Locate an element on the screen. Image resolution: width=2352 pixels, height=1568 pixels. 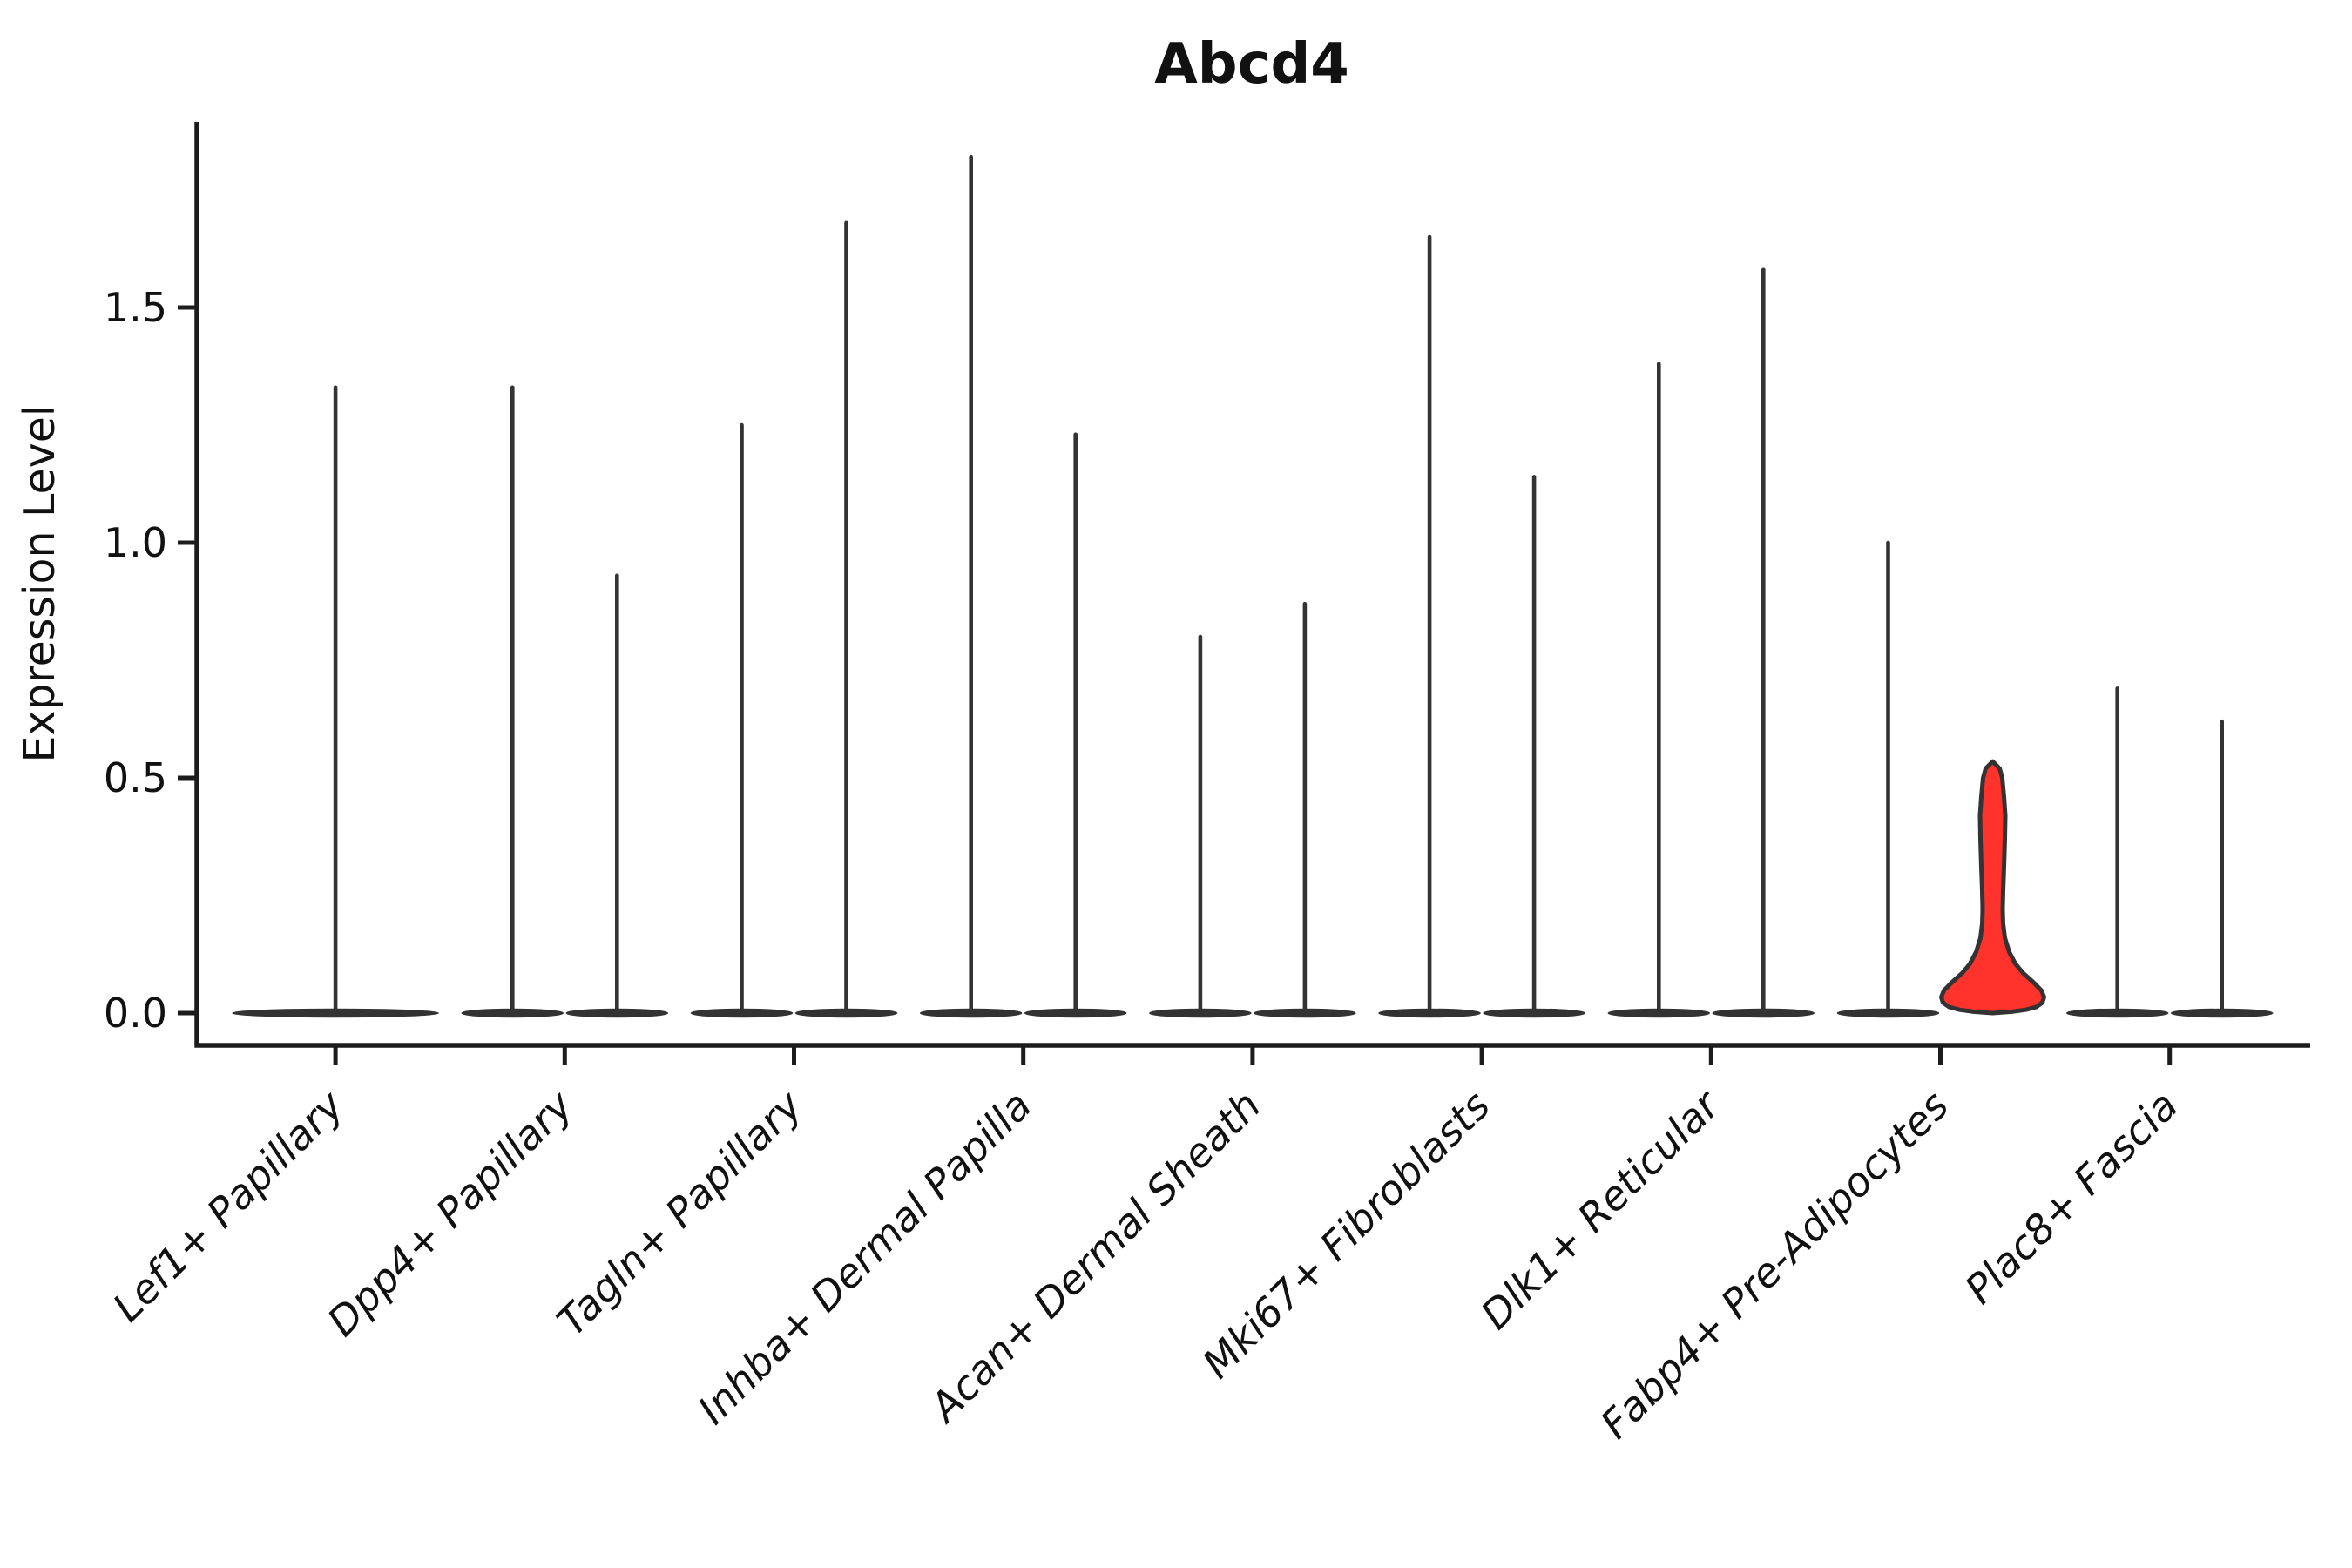
x-tick-label: Lef1+ Papillary is located at coordinates (228, 1205).